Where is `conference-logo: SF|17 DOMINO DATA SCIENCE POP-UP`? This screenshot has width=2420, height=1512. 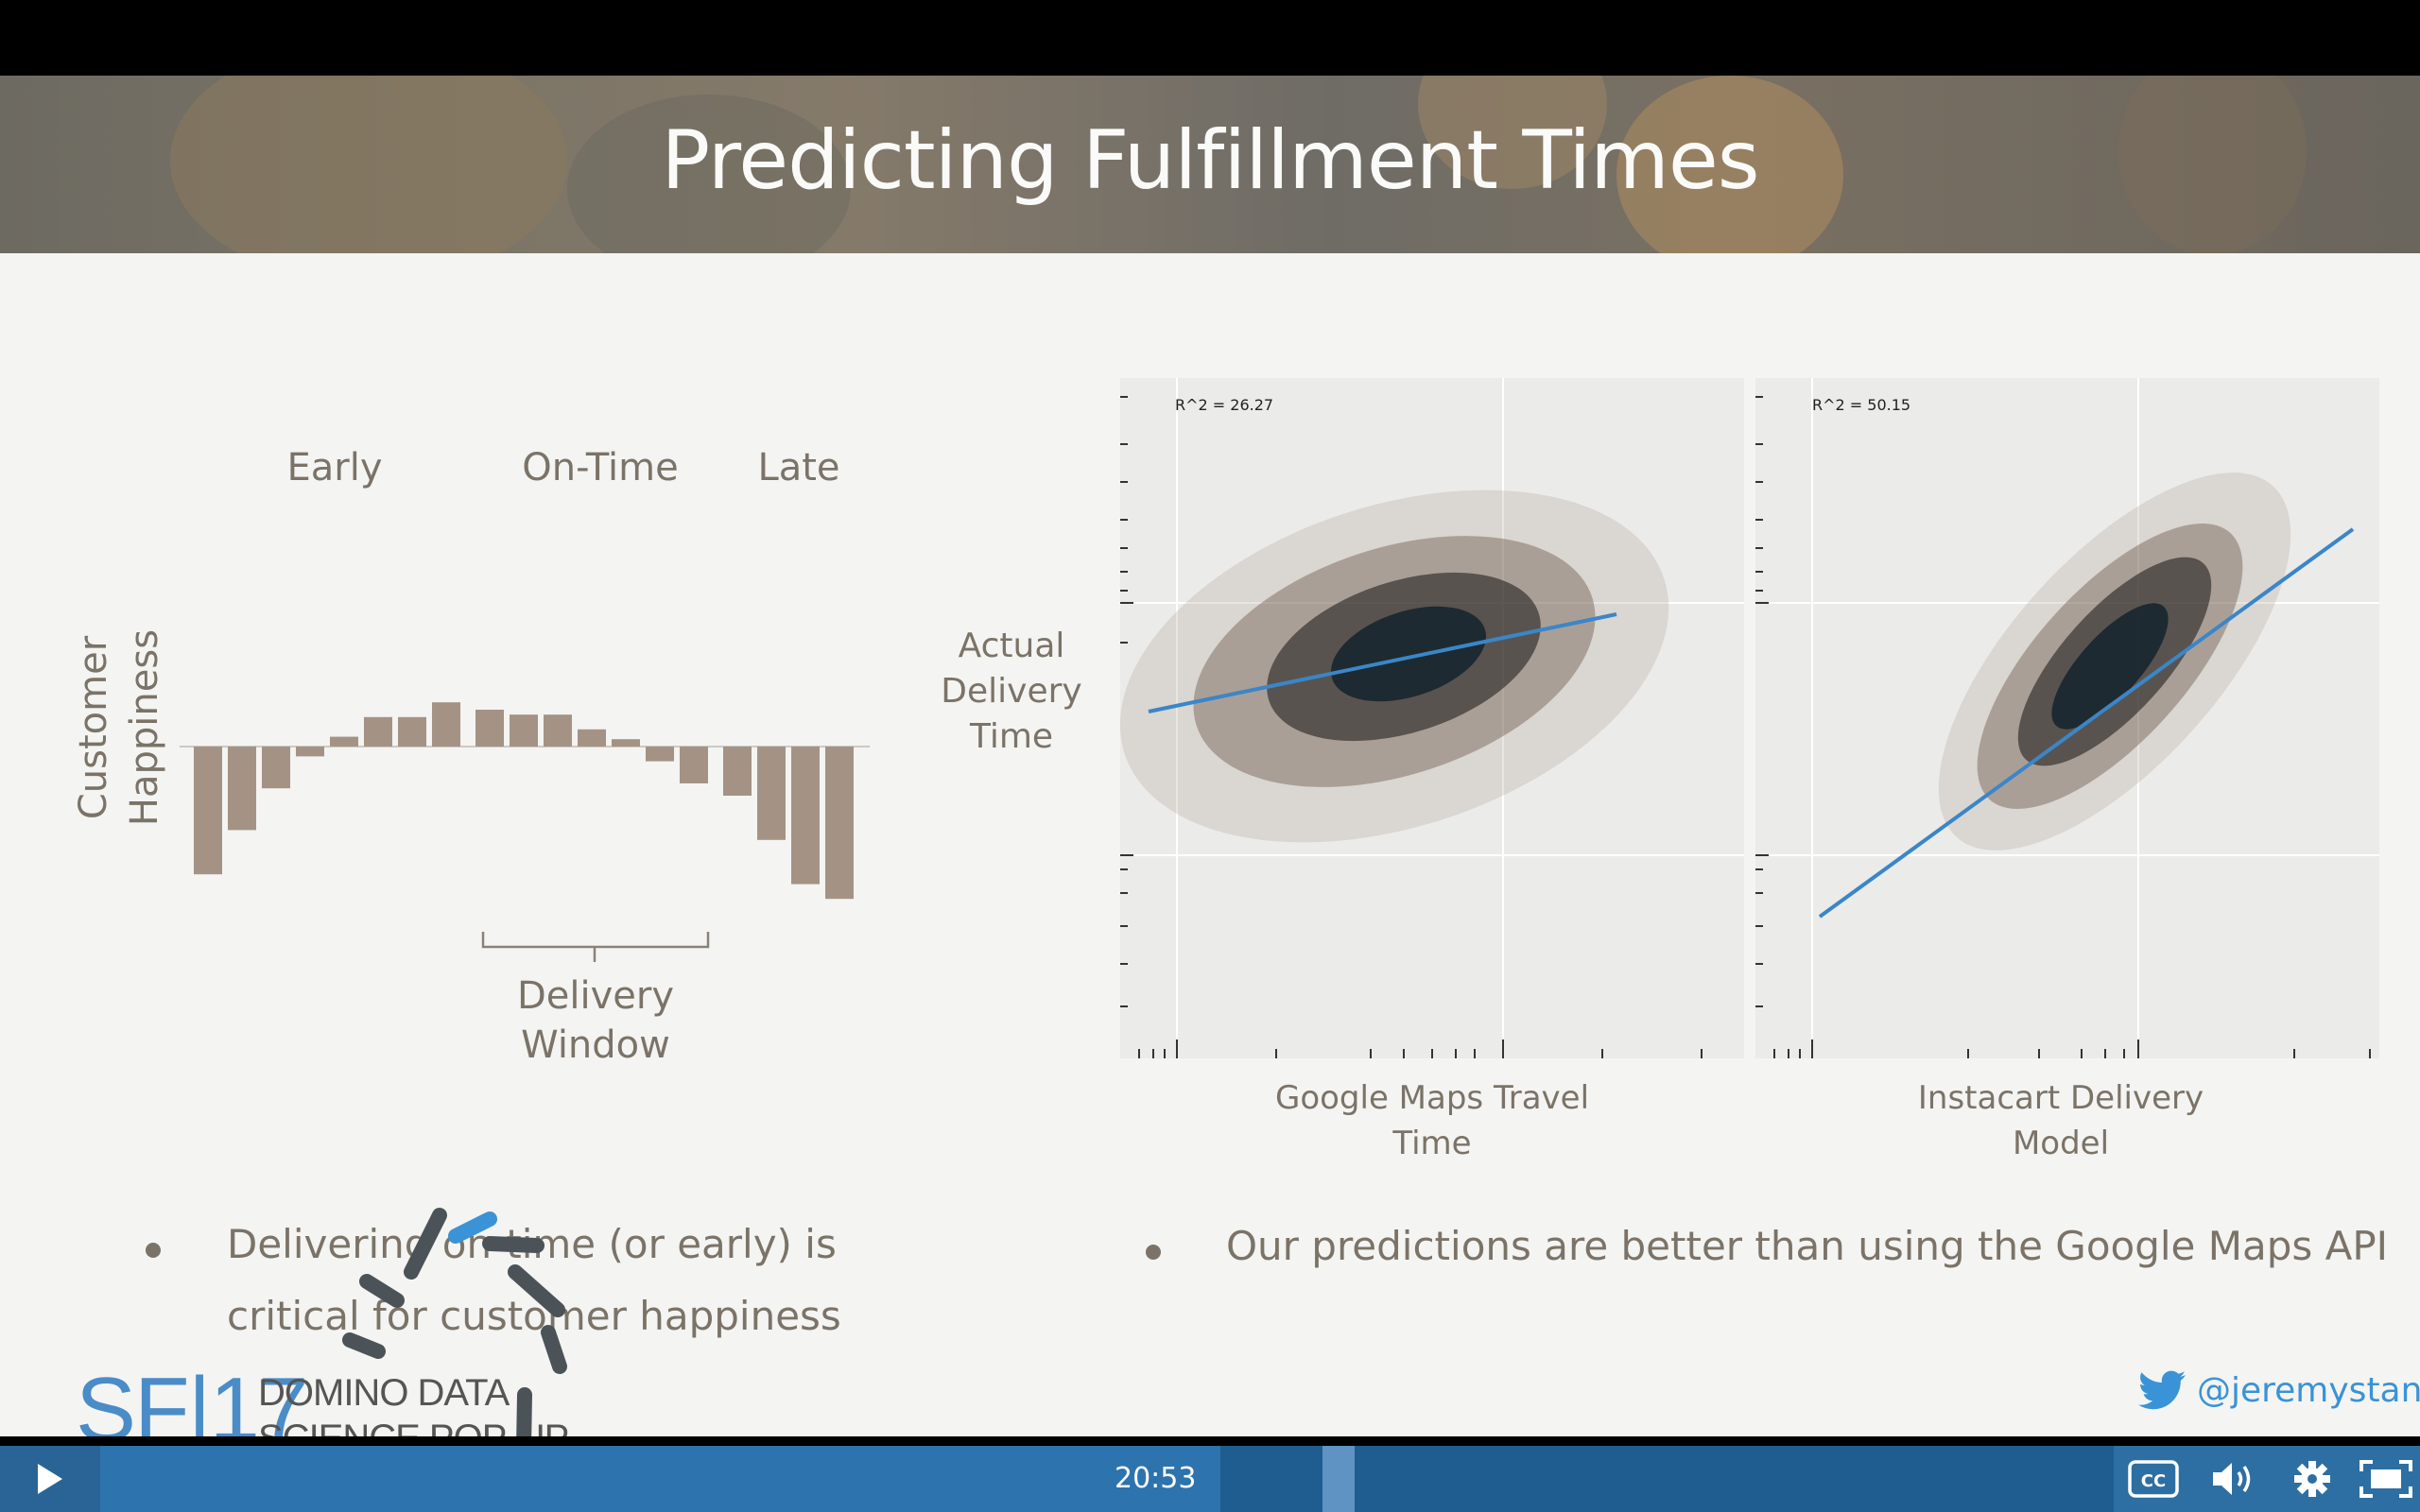
conference-logo: SF|17 DOMINO DATA SCIENCE POP-UP is located at coordinates (341, 1314).